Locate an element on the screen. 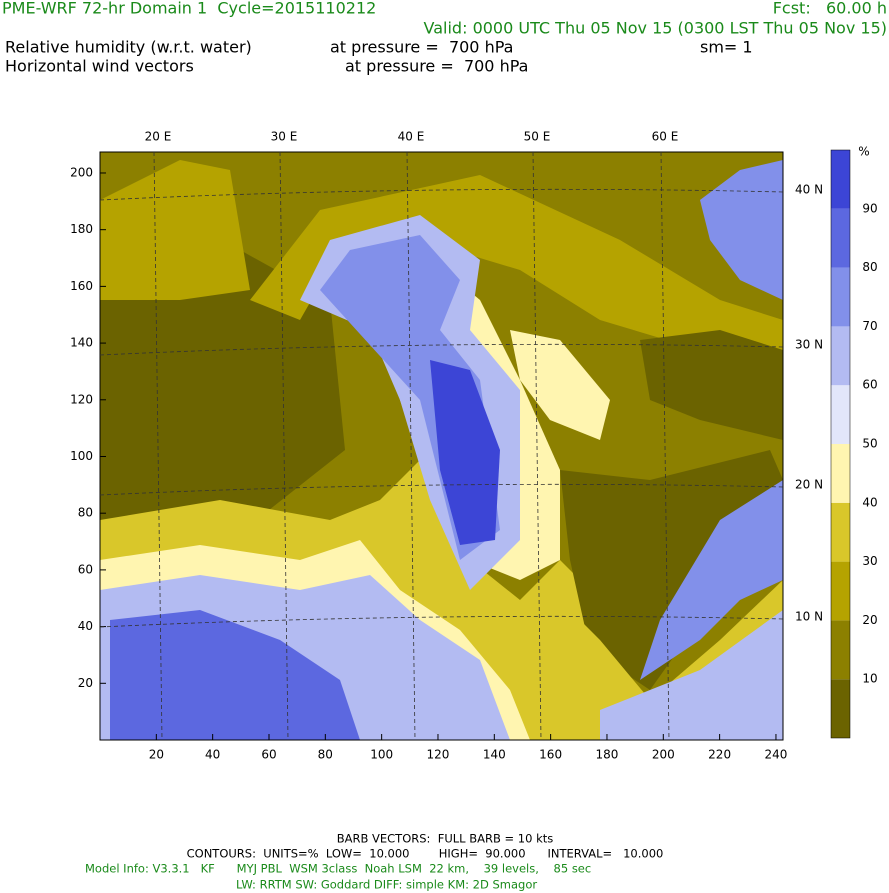 This screenshot has height=893, width=889. x-tick-label: 60 is located at coordinates (268, 755).